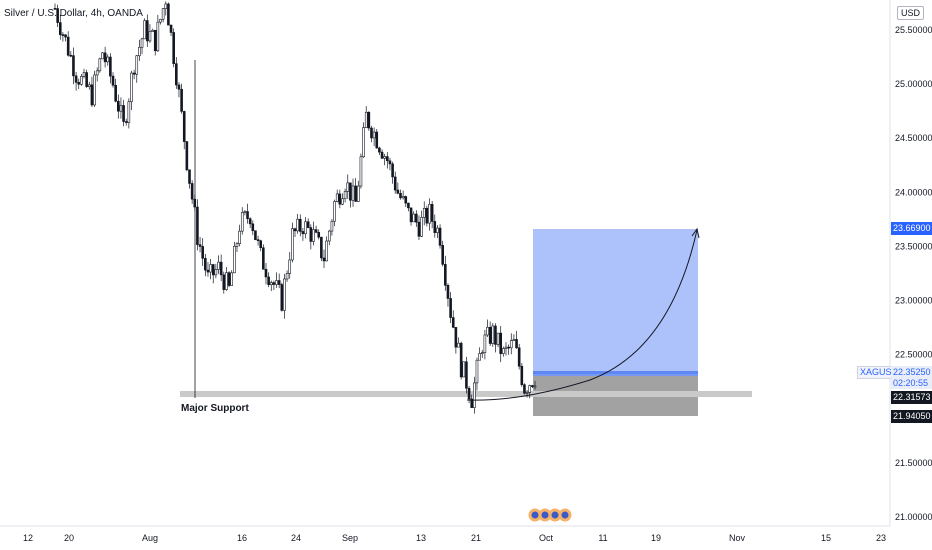  I want to click on chart-title: Silver / U.S. Dollar, 4h, OANDA, so click(73, 13).